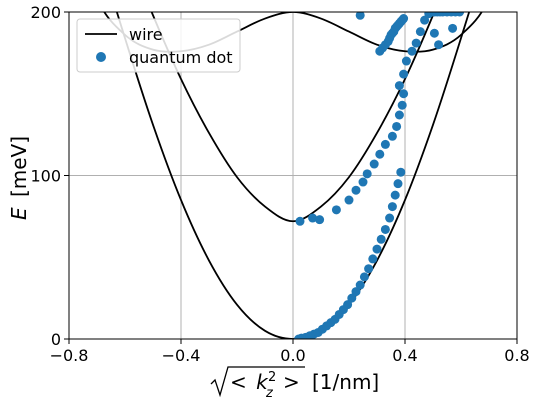  What do you see at coordinates (181, 57) in the screenshot?
I see `legend-dot-label: quantum dot` at bounding box center [181, 57].